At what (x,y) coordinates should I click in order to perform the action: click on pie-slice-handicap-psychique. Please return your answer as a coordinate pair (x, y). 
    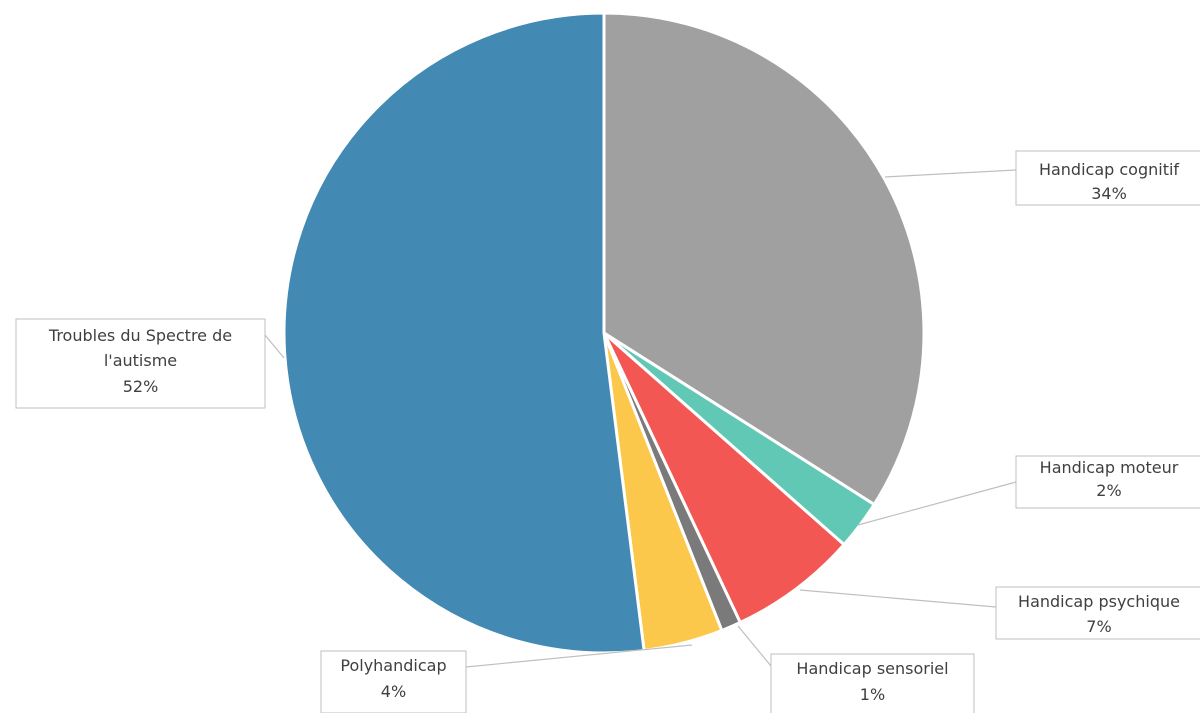
    Looking at the image, I should click on (724, 478).